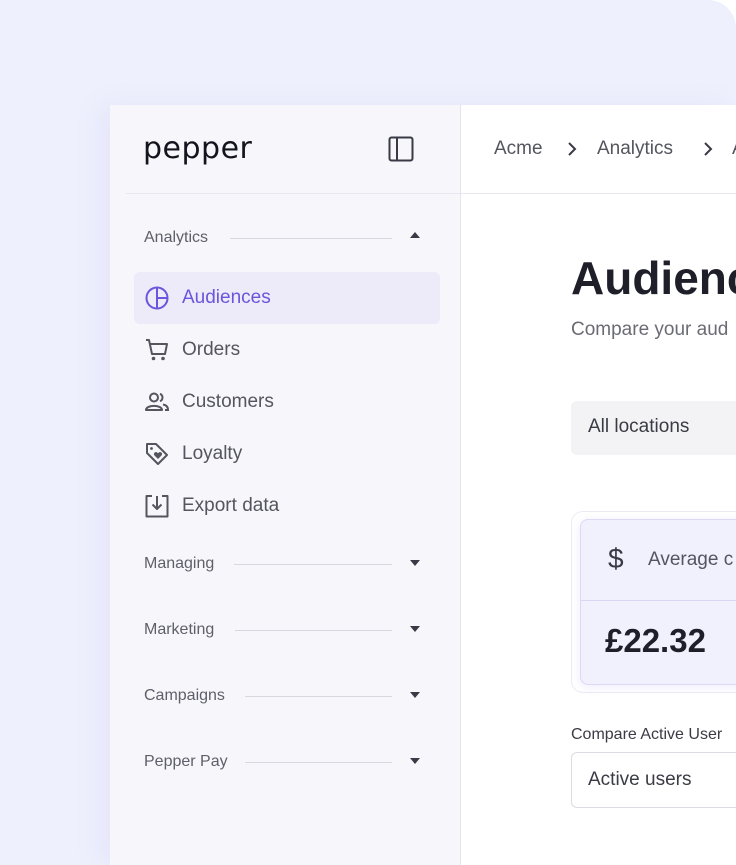 Image resolution: width=736 pixels, height=865 pixels. Describe the element at coordinates (186, 761) in the screenshot. I see `section-label: Pepper Pay` at that location.